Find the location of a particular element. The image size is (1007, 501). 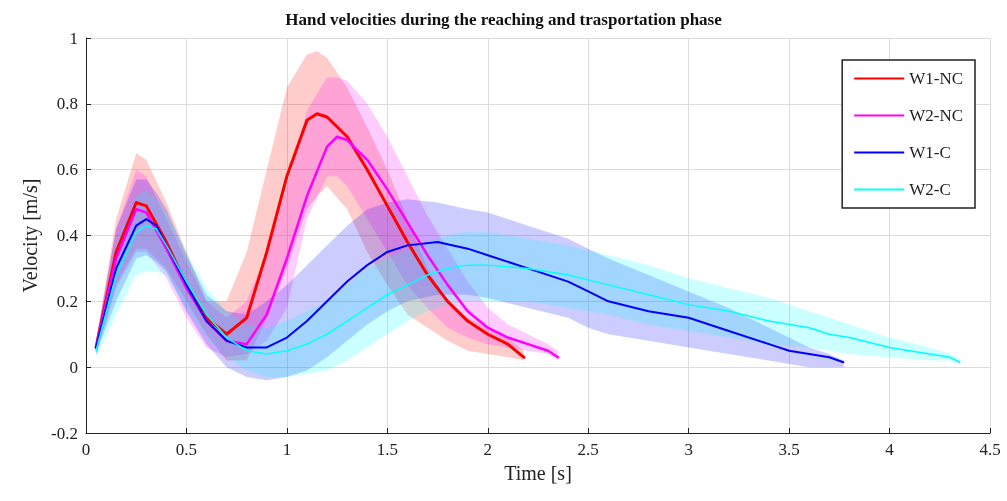

x-tick-label: 3 is located at coordinates (688, 449).